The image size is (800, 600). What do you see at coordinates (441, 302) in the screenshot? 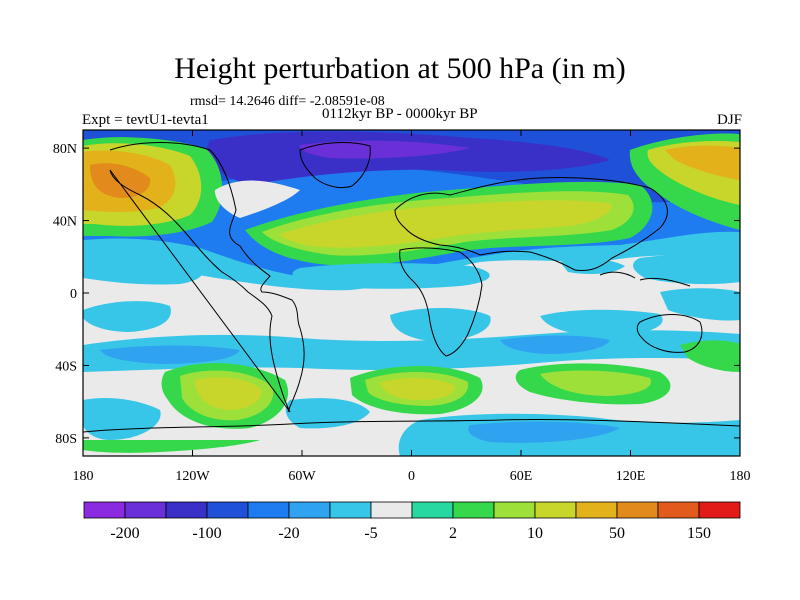
I see `africa` at bounding box center [441, 302].